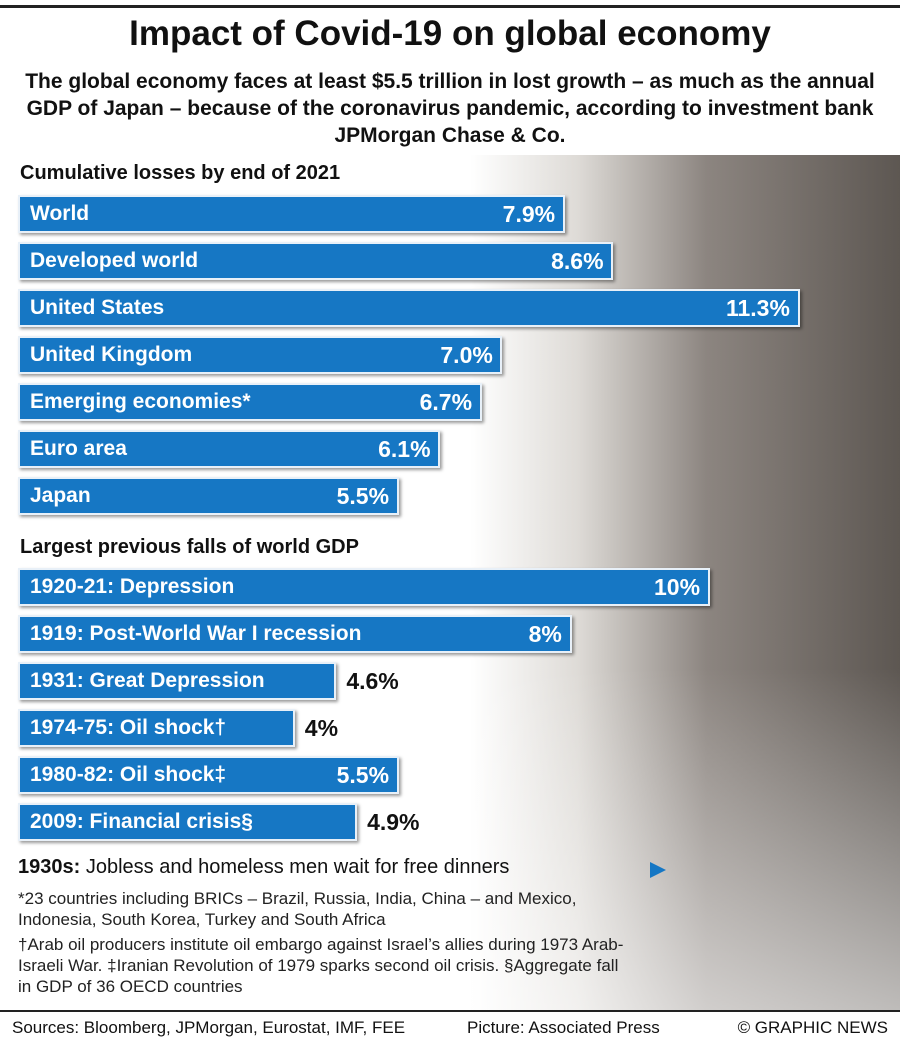 This screenshot has height=1048, width=900. What do you see at coordinates (563, 1027) in the screenshot?
I see `picture-credit: Picture: Associated Press` at bounding box center [563, 1027].